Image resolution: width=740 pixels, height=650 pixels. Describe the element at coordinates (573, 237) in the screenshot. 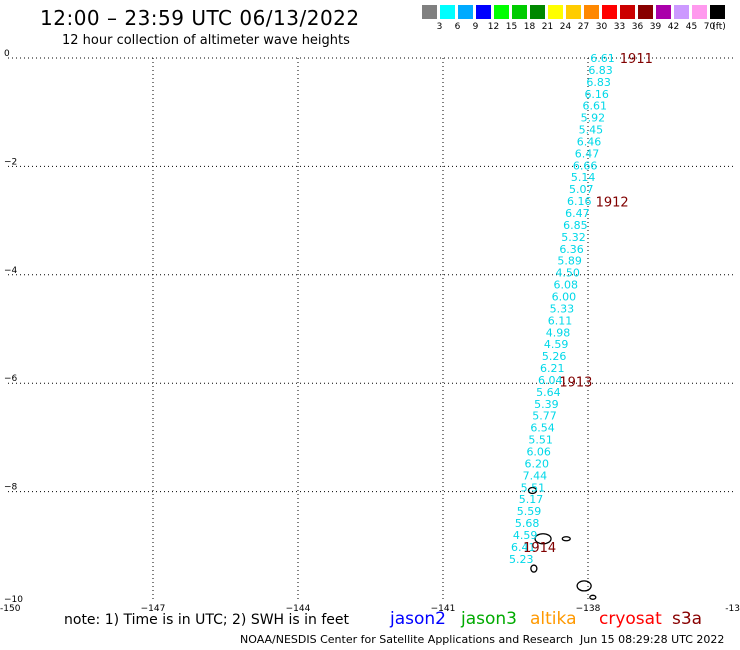

I see `swh-value: 5.32` at that location.